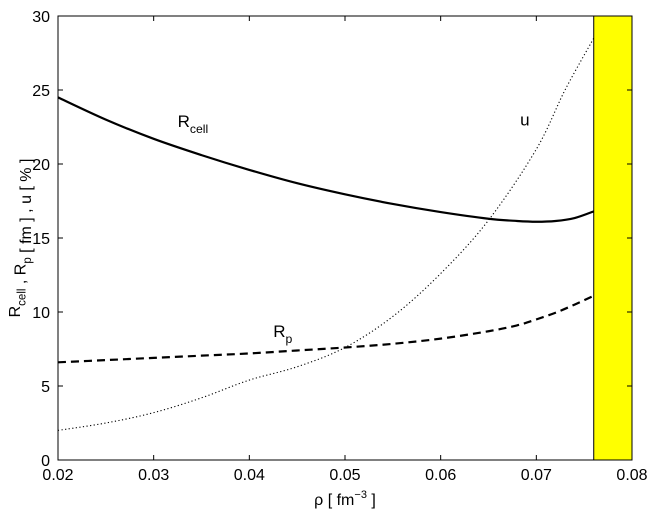 This screenshot has height=516, width=654. I want to click on x-tick-label: 0.04, so click(249, 475).